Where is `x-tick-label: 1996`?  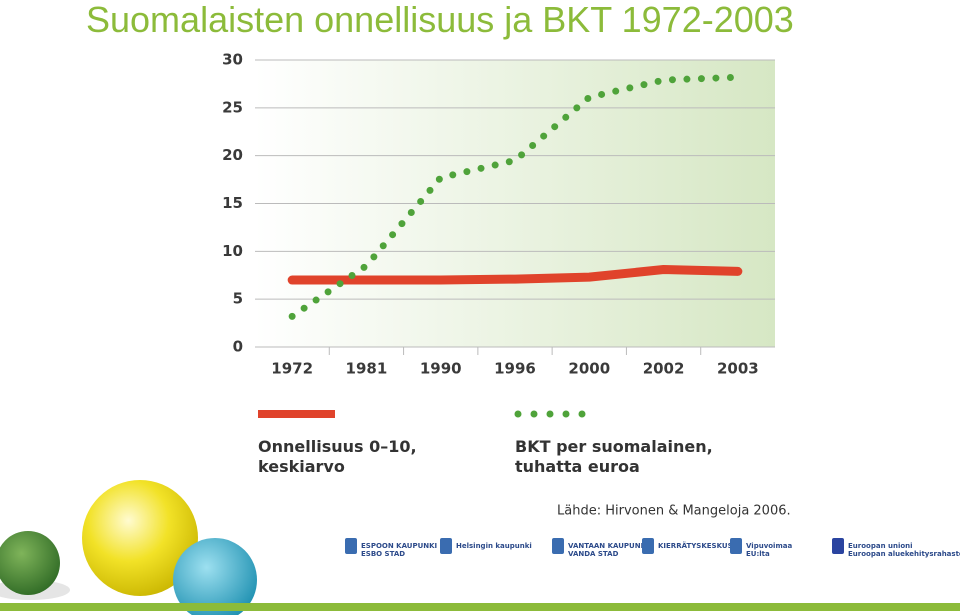
x-tick-label: 1996 is located at coordinates (515, 369).